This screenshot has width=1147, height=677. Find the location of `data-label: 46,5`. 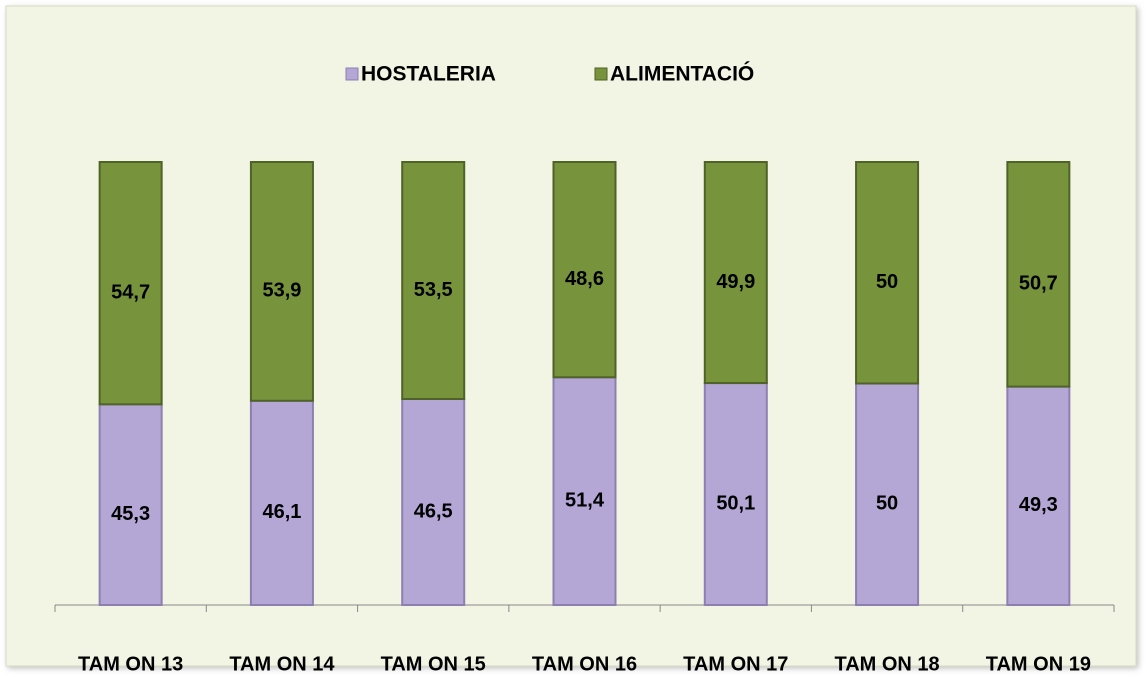

data-label: 46,5 is located at coordinates (433, 511).